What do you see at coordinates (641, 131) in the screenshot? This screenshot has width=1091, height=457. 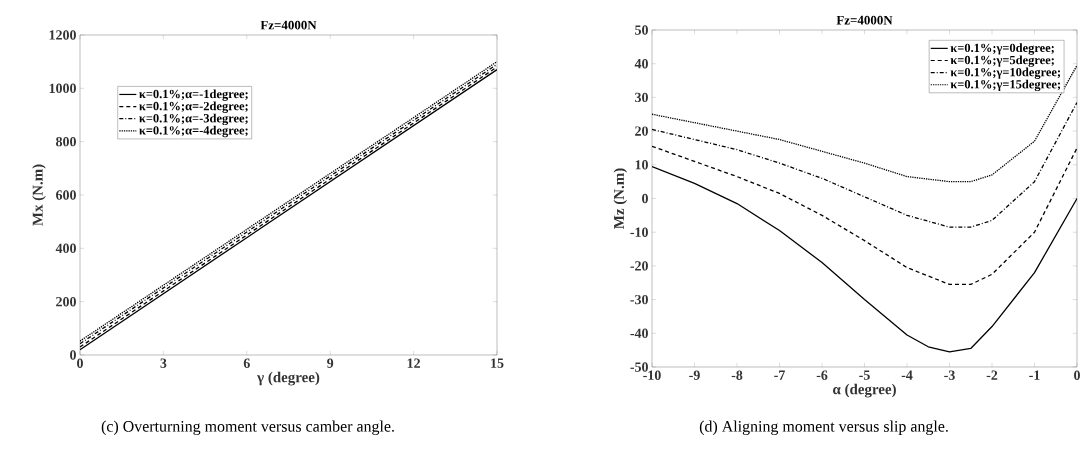 I see `y-tick-label: 20` at bounding box center [641, 131].